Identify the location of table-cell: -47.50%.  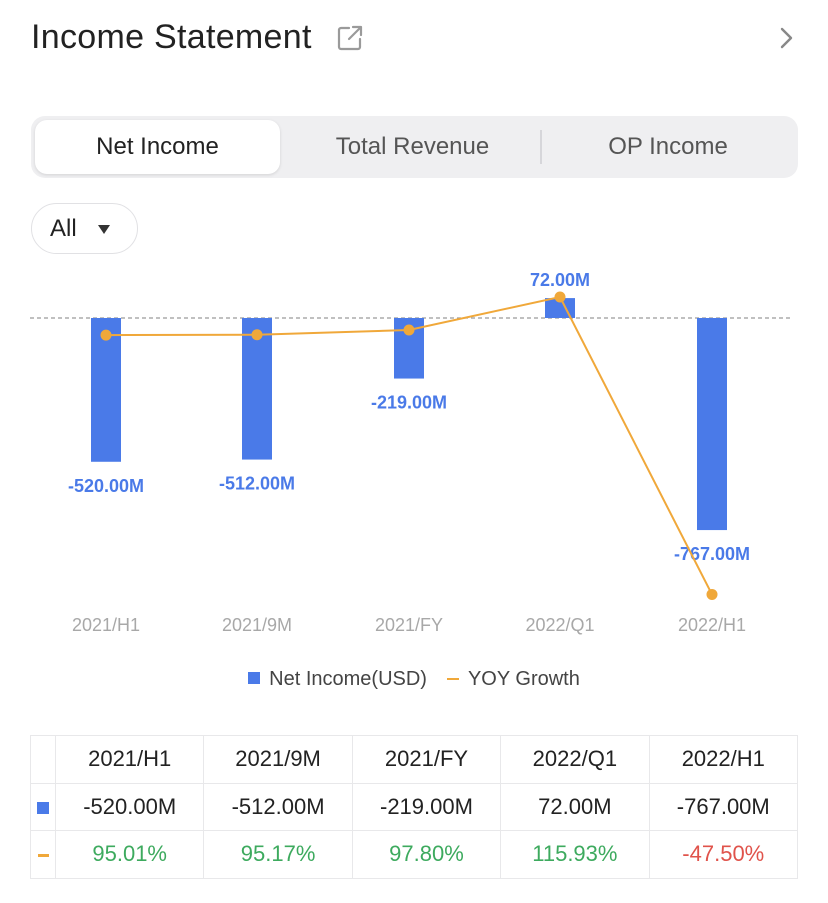
(723, 854).